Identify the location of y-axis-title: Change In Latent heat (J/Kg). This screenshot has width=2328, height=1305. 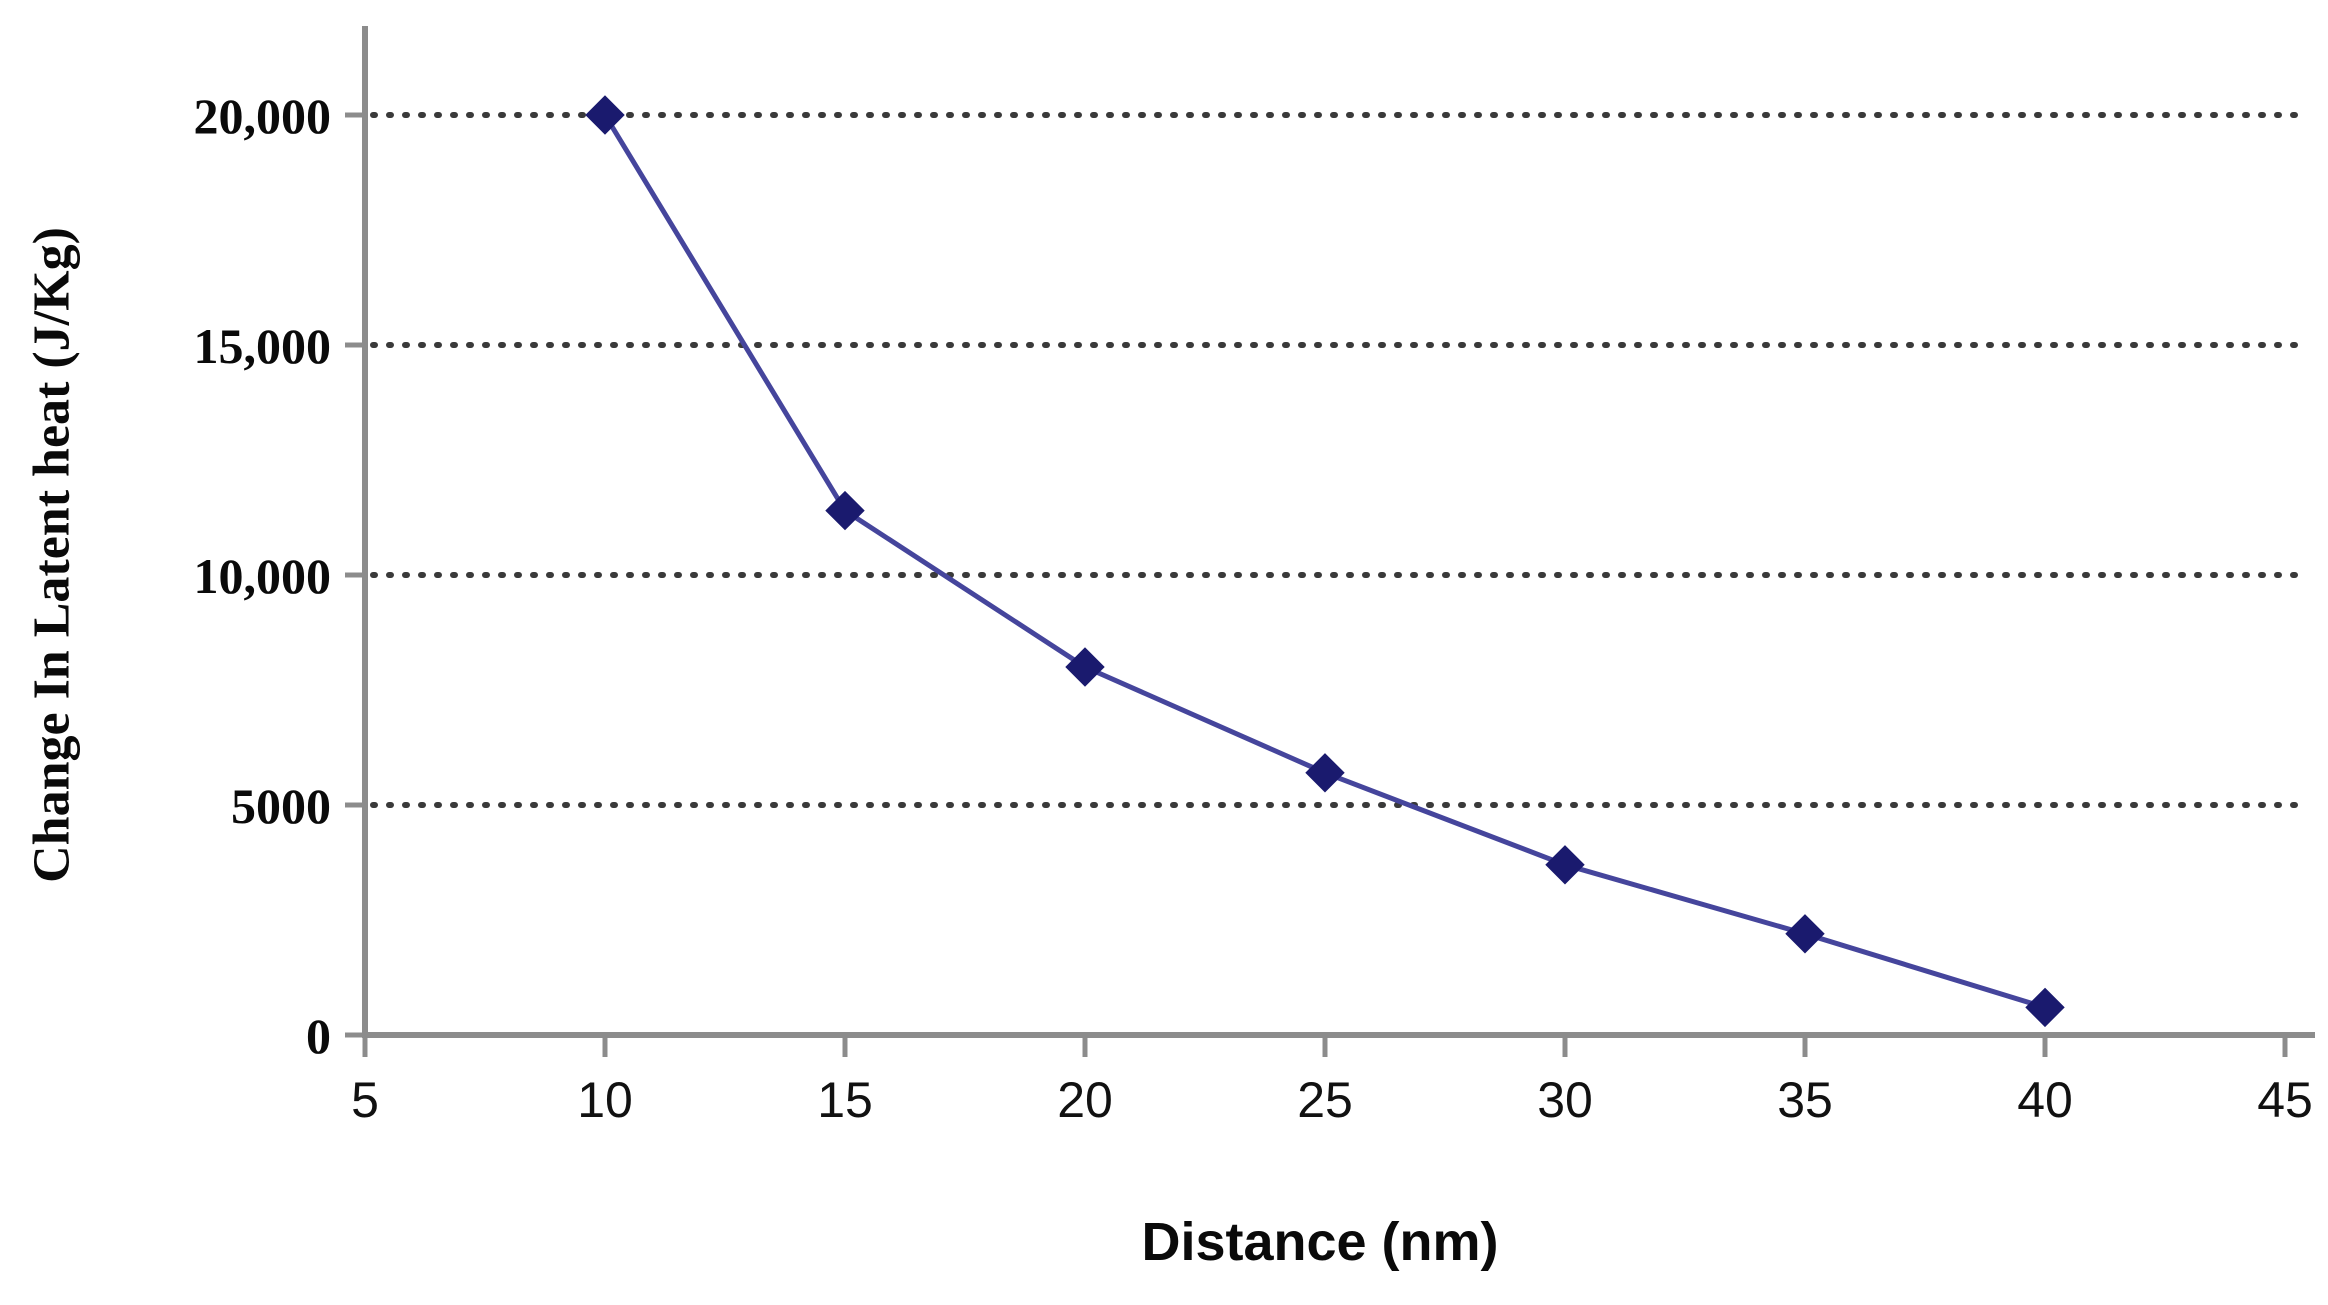
(52, 555).